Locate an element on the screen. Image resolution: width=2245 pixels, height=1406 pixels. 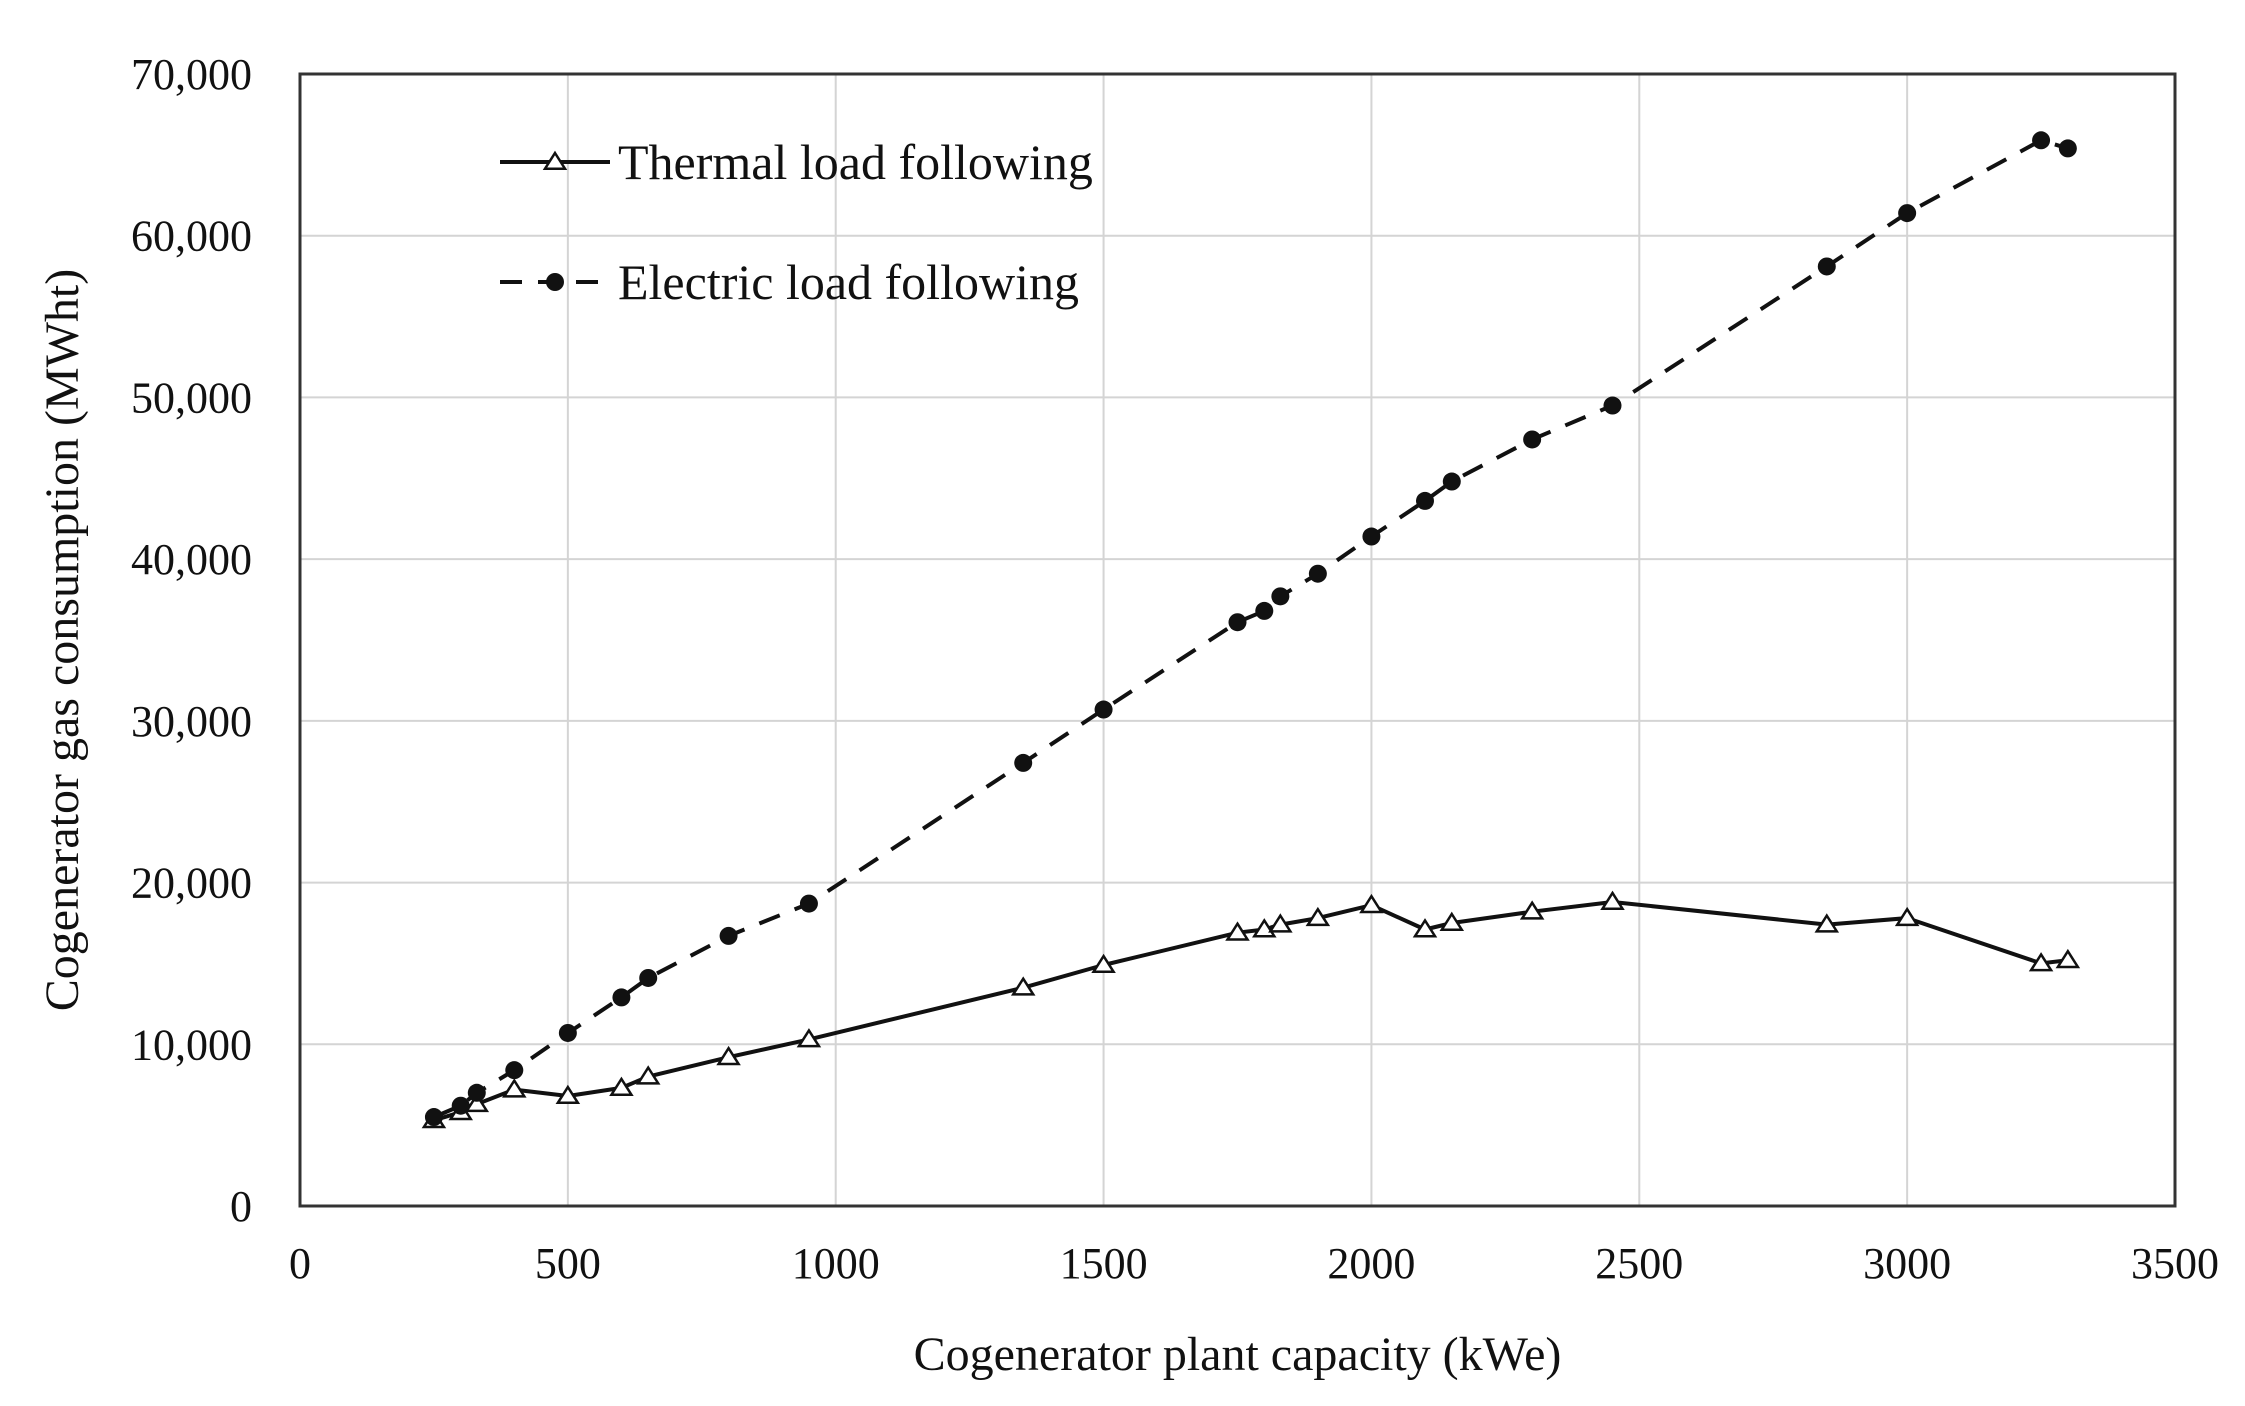
x-tick-label: 1500 is located at coordinates (1104, 1263).